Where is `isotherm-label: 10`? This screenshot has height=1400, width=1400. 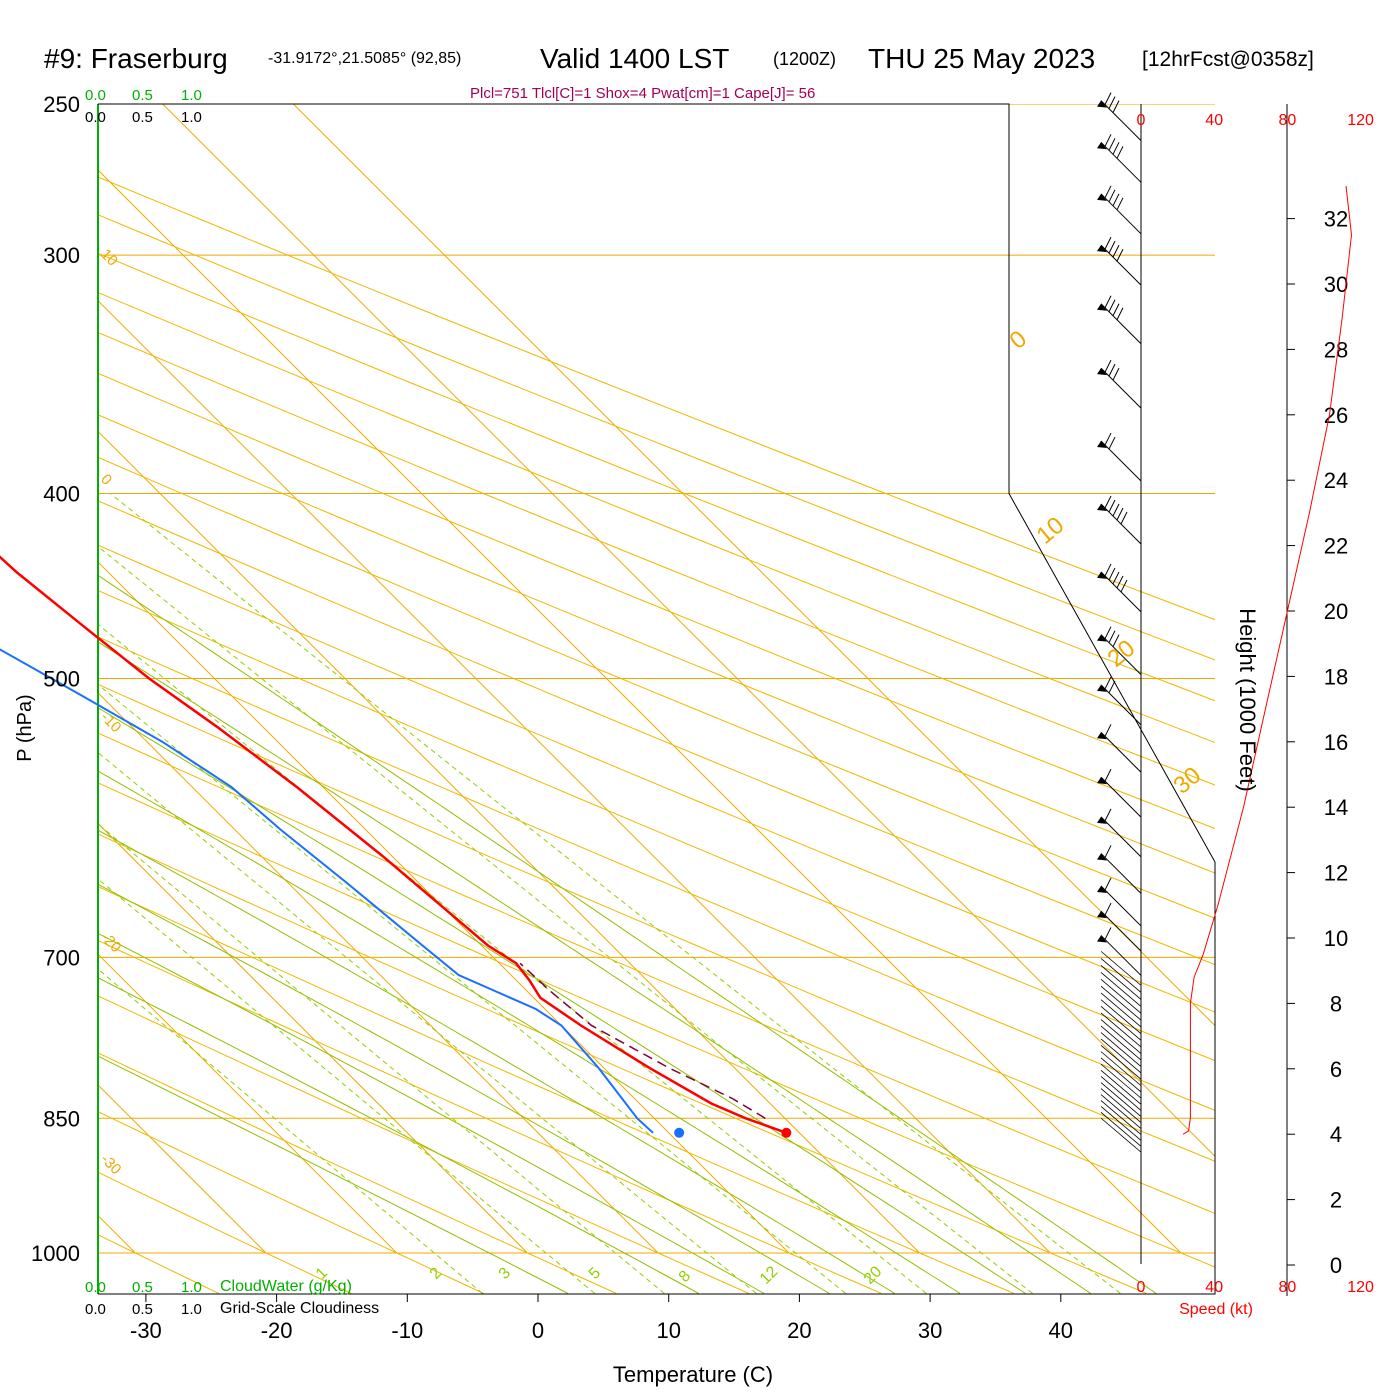
isotherm-label: 10 is located at coordinates (109, 258).